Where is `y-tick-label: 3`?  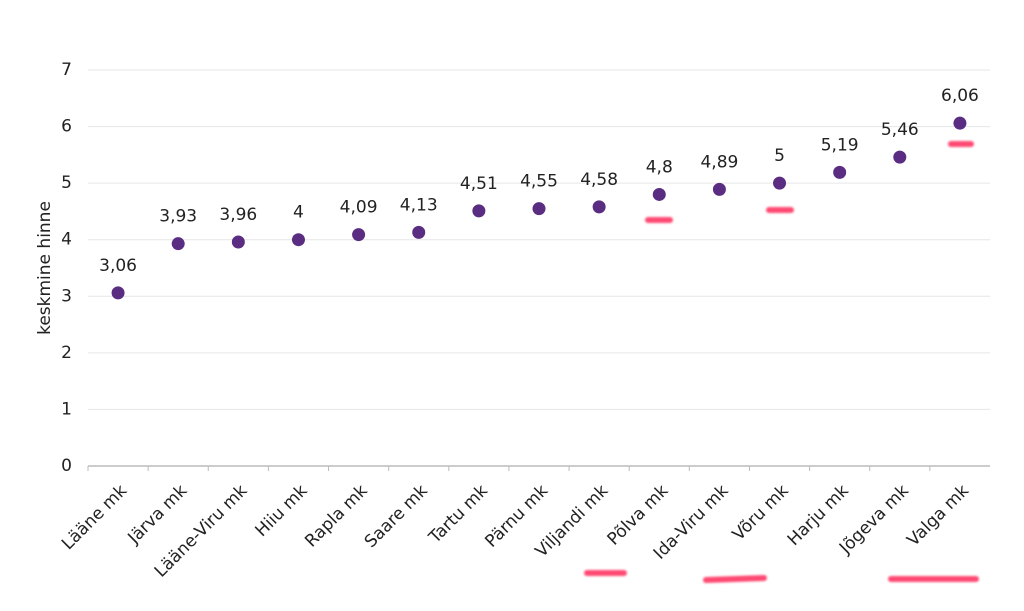 y-tick-label: 3 is located at coordinates (66, 296).